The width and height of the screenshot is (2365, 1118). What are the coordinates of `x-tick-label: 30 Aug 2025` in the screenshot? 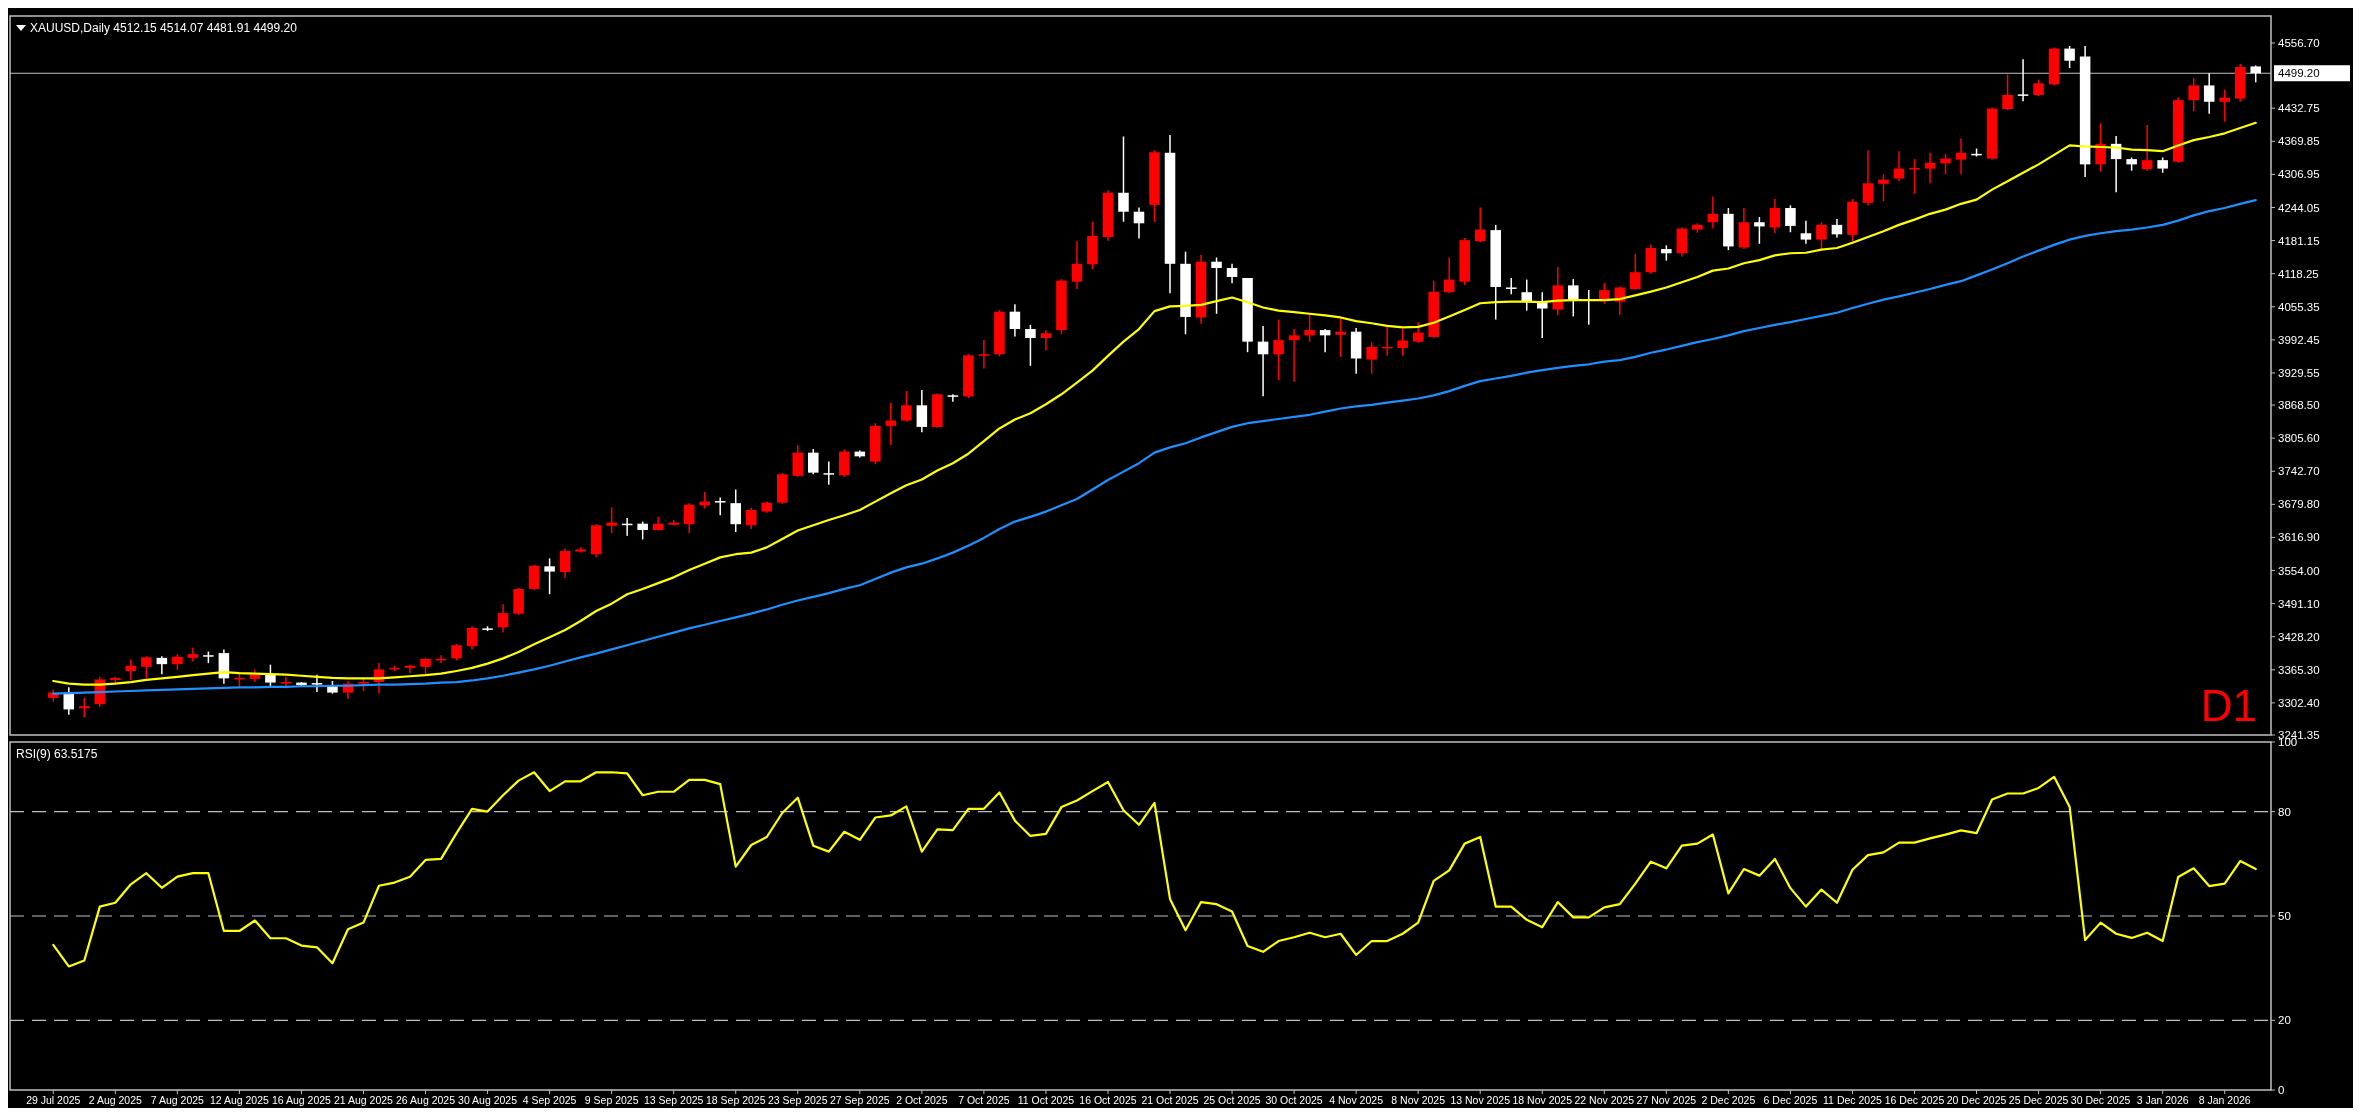 It's located at (488, 1100).